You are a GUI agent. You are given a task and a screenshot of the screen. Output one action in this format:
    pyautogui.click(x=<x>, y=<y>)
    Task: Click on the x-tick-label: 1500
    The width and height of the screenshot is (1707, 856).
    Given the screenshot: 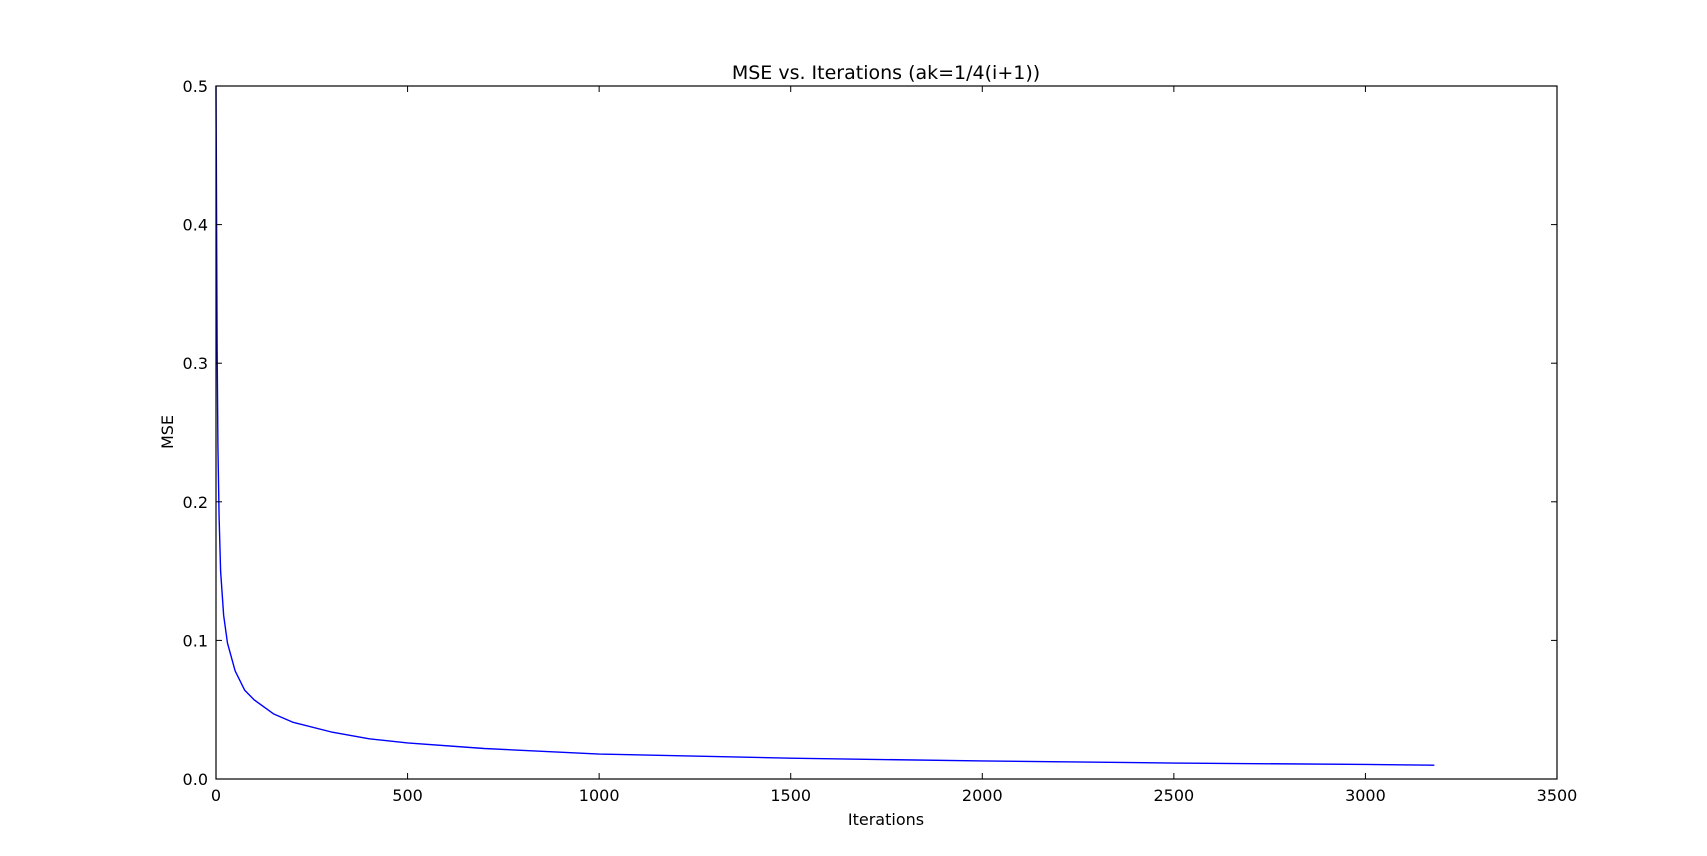 What is the action you would take?
    pyautogui.click(x=790, y=795)
    